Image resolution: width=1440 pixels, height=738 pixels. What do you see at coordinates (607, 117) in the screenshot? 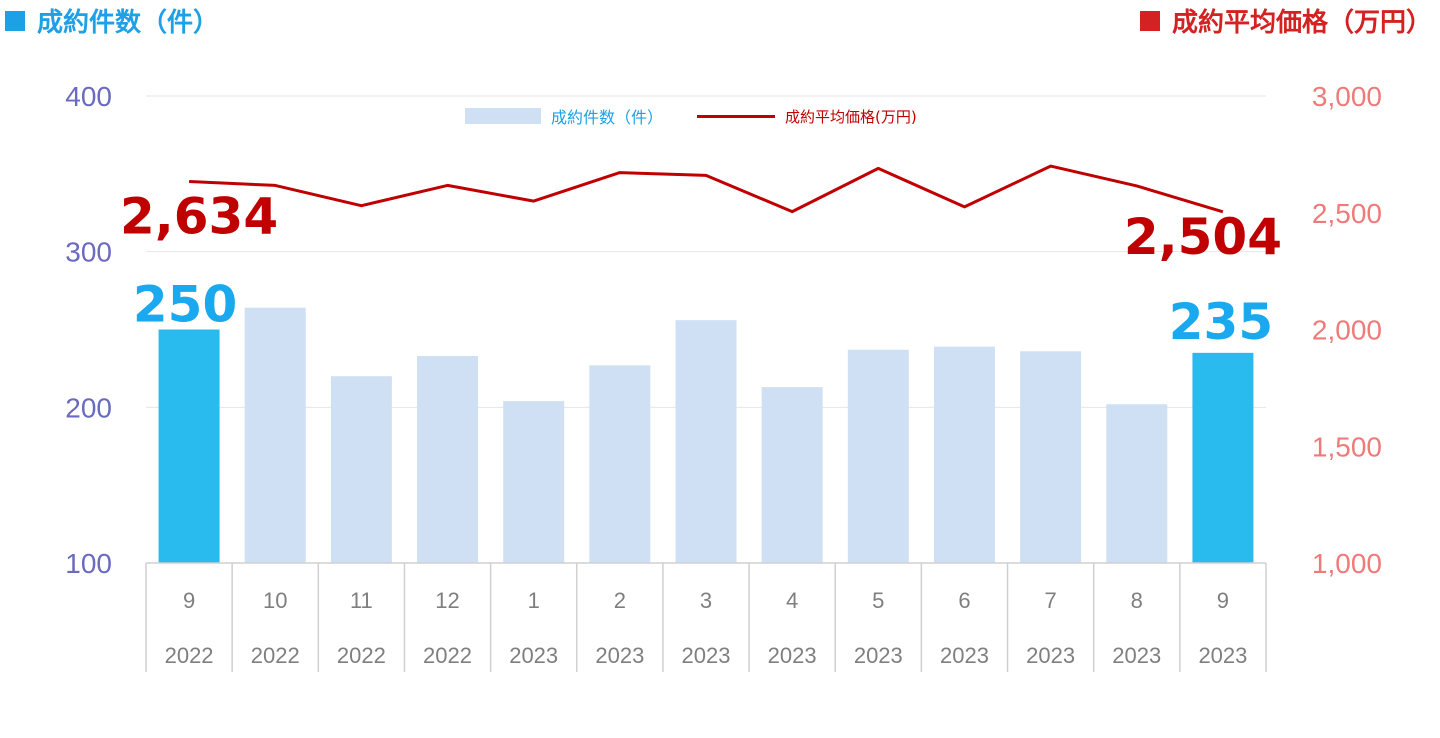
I see `legend-bar-label: 成約件数（件）` at bounding box center [607, 117].